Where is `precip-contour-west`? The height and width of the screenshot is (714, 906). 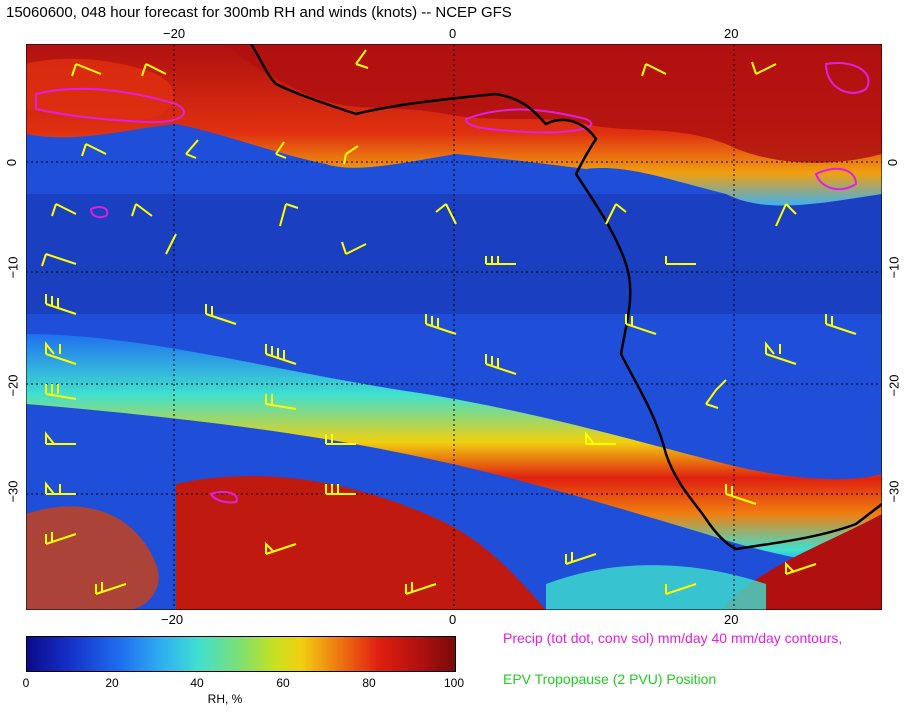
precip-contour-west is located at coordinates (99, 212).